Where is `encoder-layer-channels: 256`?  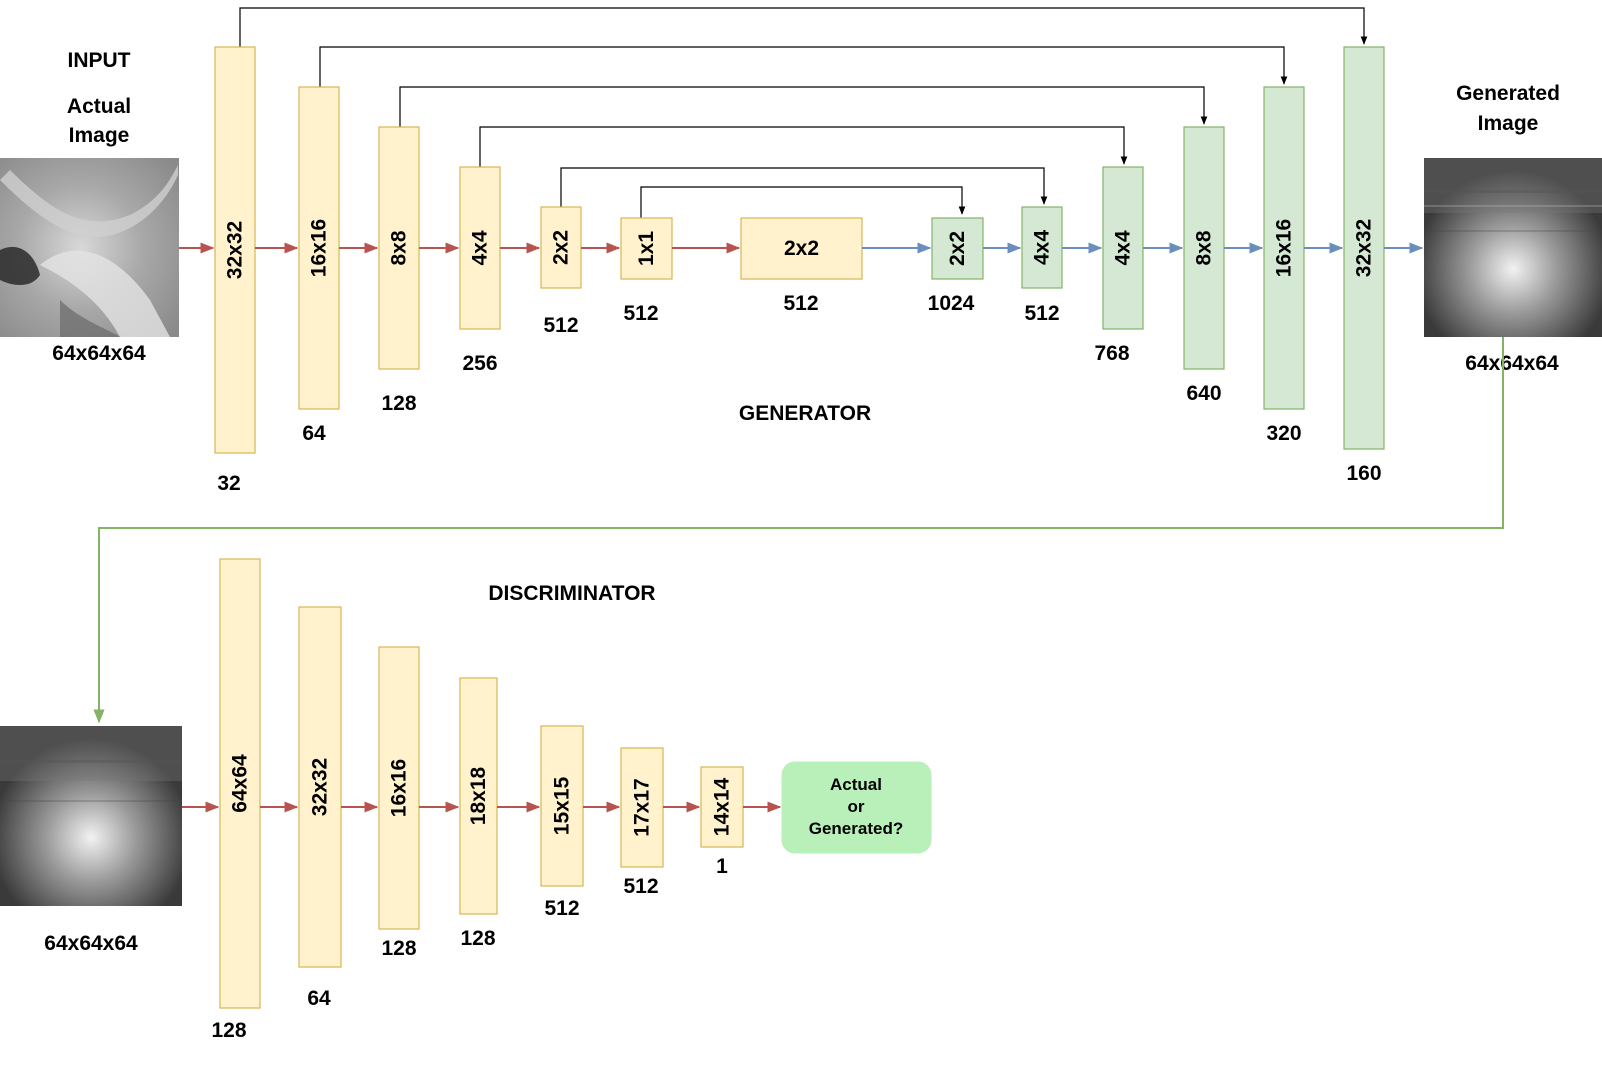
encoder-layer-channels: 256 is located at coordinates (479, 363).